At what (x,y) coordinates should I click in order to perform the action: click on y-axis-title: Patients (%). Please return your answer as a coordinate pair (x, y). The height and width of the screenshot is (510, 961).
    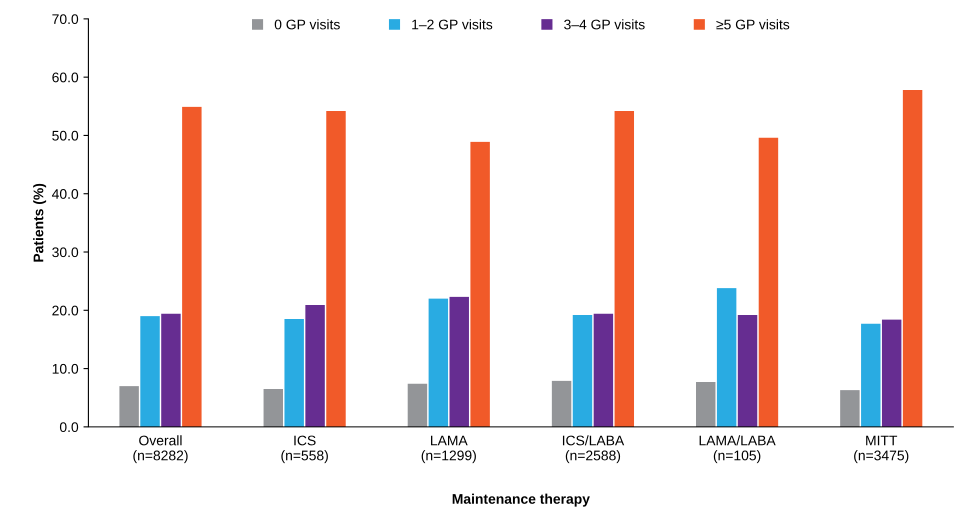
    Looking at the image, I should click on (39, 223).